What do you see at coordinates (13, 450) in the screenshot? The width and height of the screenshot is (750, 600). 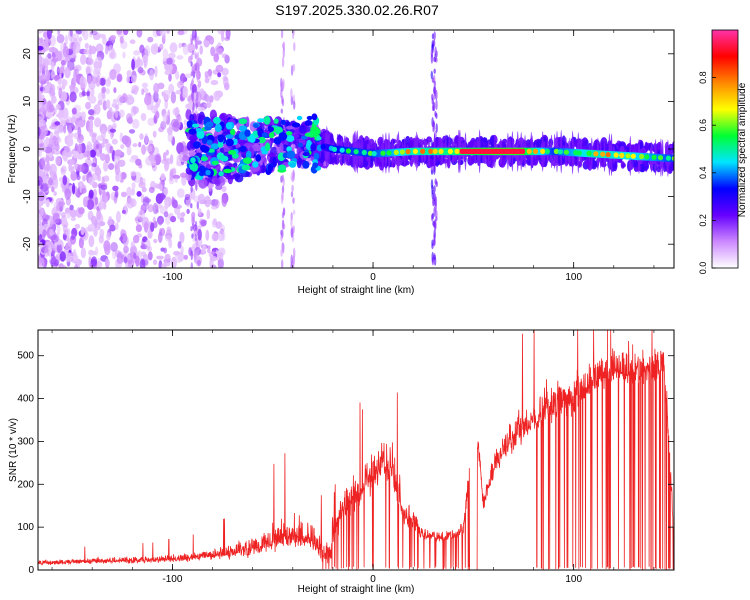 I see `snr-ylabel: SNR (10 * v/v)` at bounding box center [13, 450].